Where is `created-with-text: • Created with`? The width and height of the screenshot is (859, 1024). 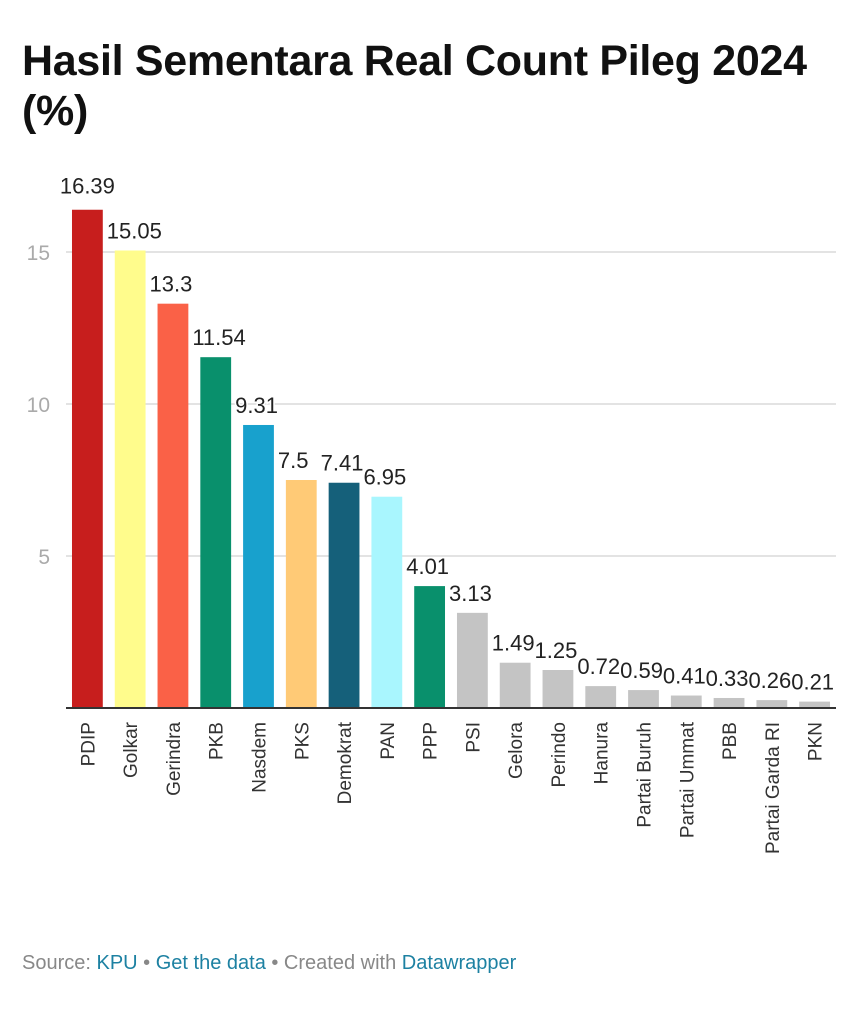
created-with-text: • Created with is located at coordinates (333, 963).